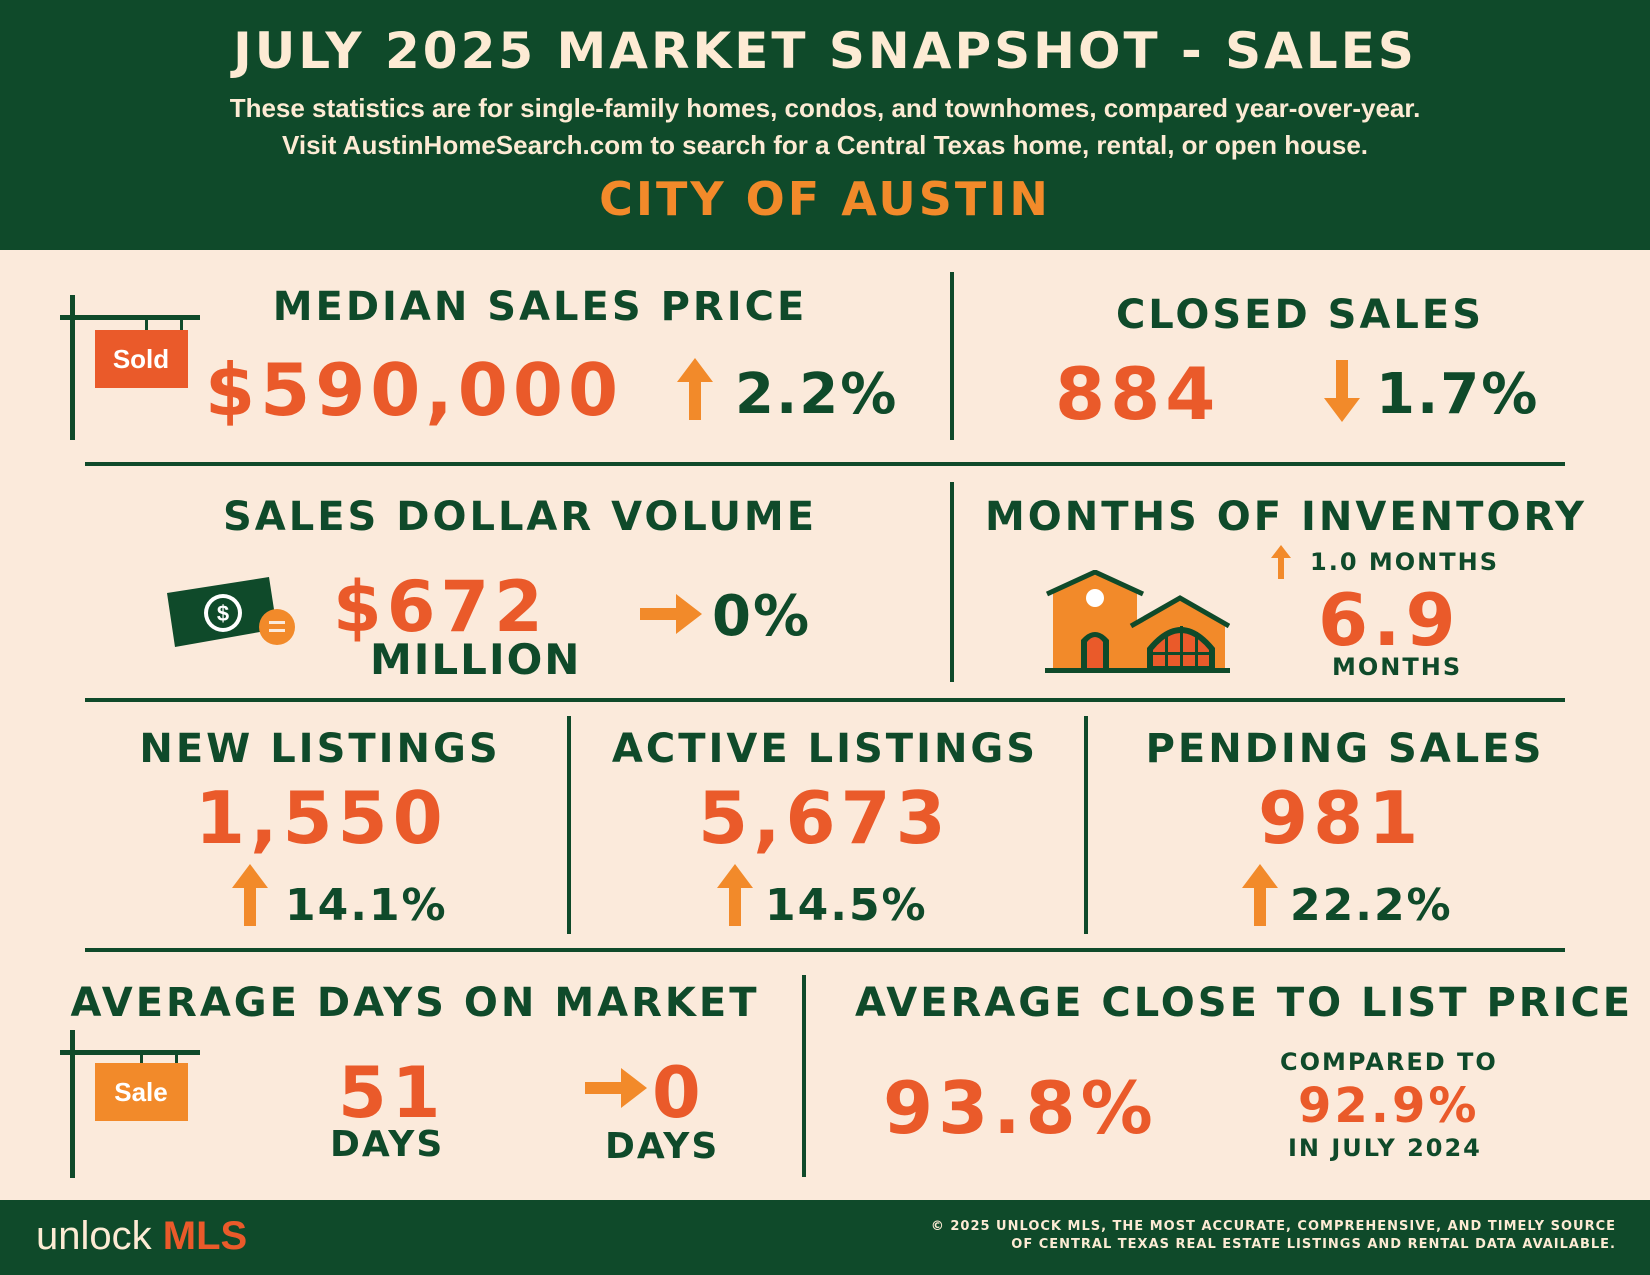 This screenshot has height=1275, width=1650. Describe the element at coordinates (1385, 1148) in the screenshot. I see `compared-period: IN JULY 2024` at that location.